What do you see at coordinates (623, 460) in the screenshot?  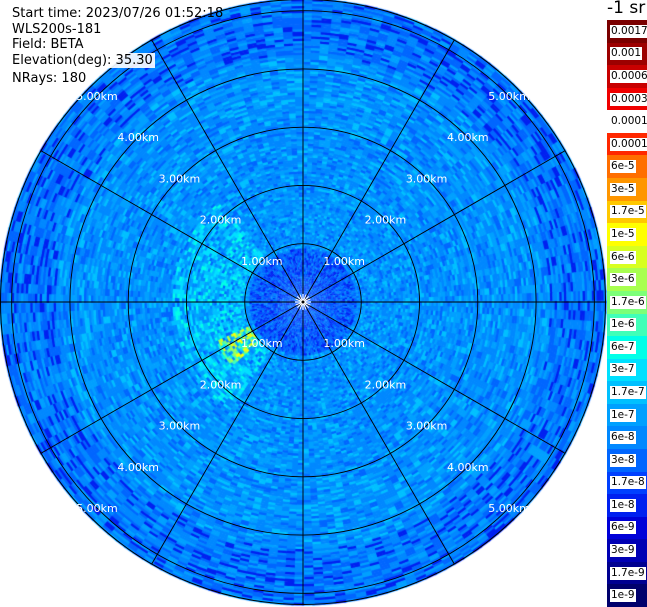 I see `colorbar-tick-label: 3e-8` at bounding box center [623, 460].